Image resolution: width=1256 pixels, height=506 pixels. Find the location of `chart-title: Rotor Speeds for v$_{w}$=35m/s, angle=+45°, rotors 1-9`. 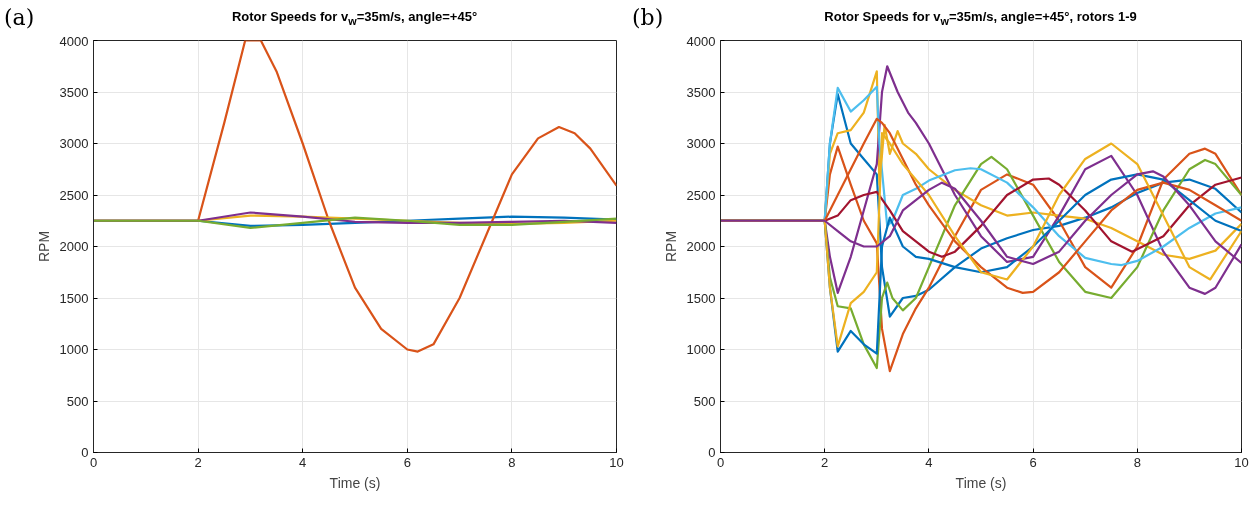

chart-title: Rotor Speeds for v$_{w}$=35m/s, angle=+45°, rotors 1-9 is located at coordinates (980, 18).